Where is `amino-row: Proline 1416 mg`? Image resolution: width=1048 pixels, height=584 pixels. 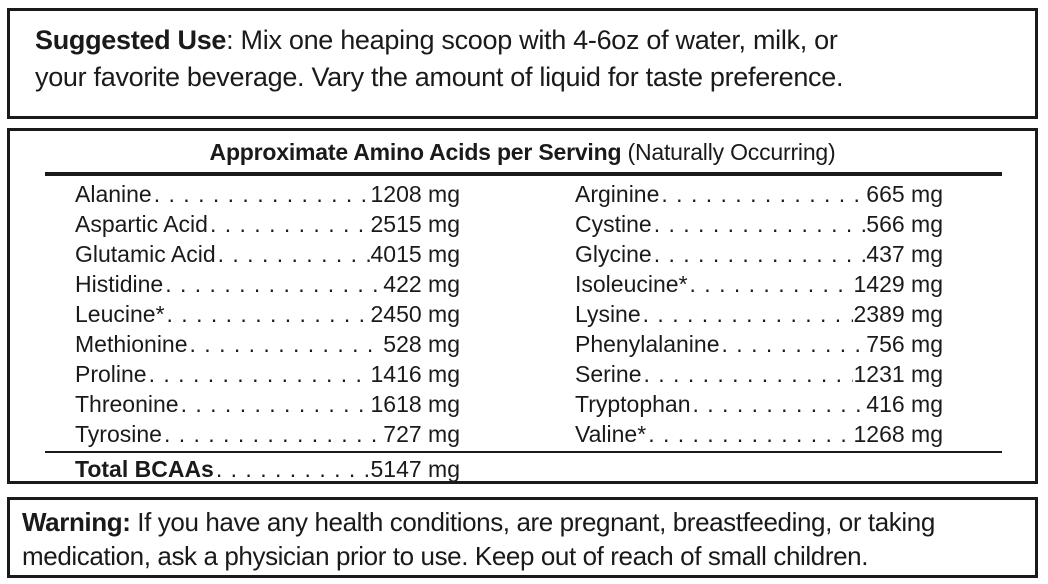
amino-row: Proline 1416 mg is located at coordinates (267, 374).